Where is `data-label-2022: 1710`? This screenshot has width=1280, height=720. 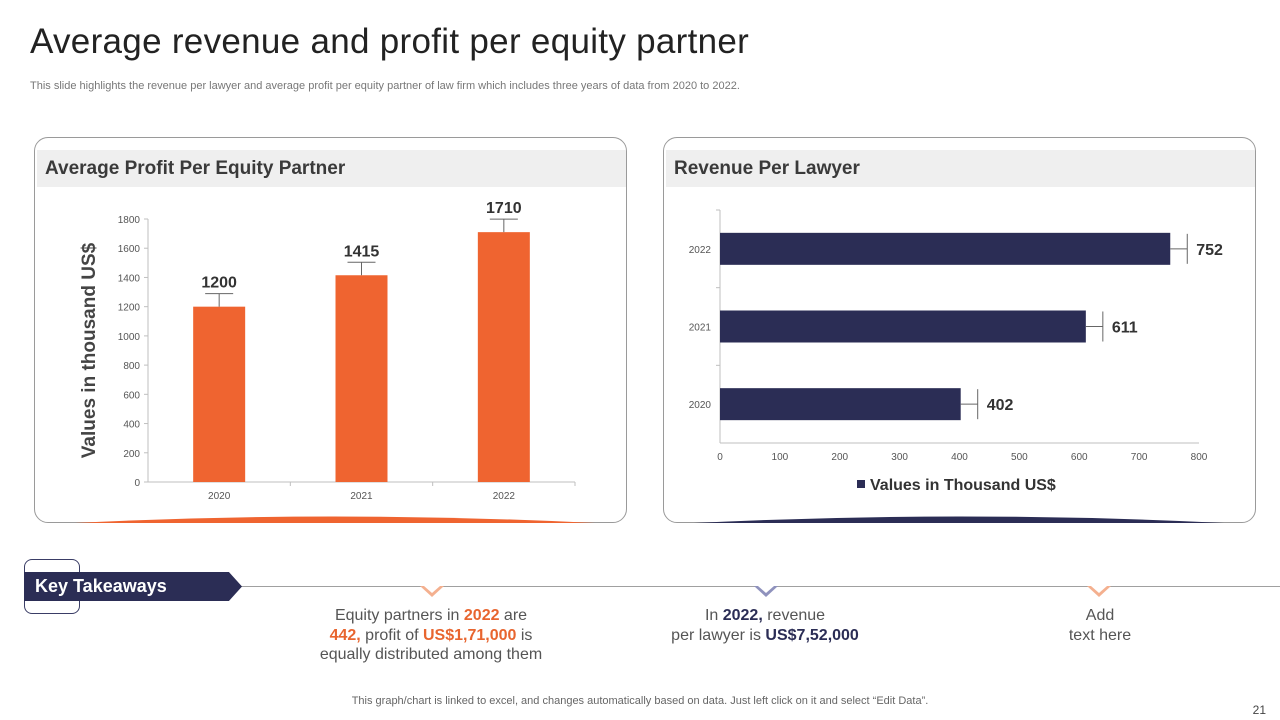 data-label-2022: 1710 is located at coordinates (504, 208).